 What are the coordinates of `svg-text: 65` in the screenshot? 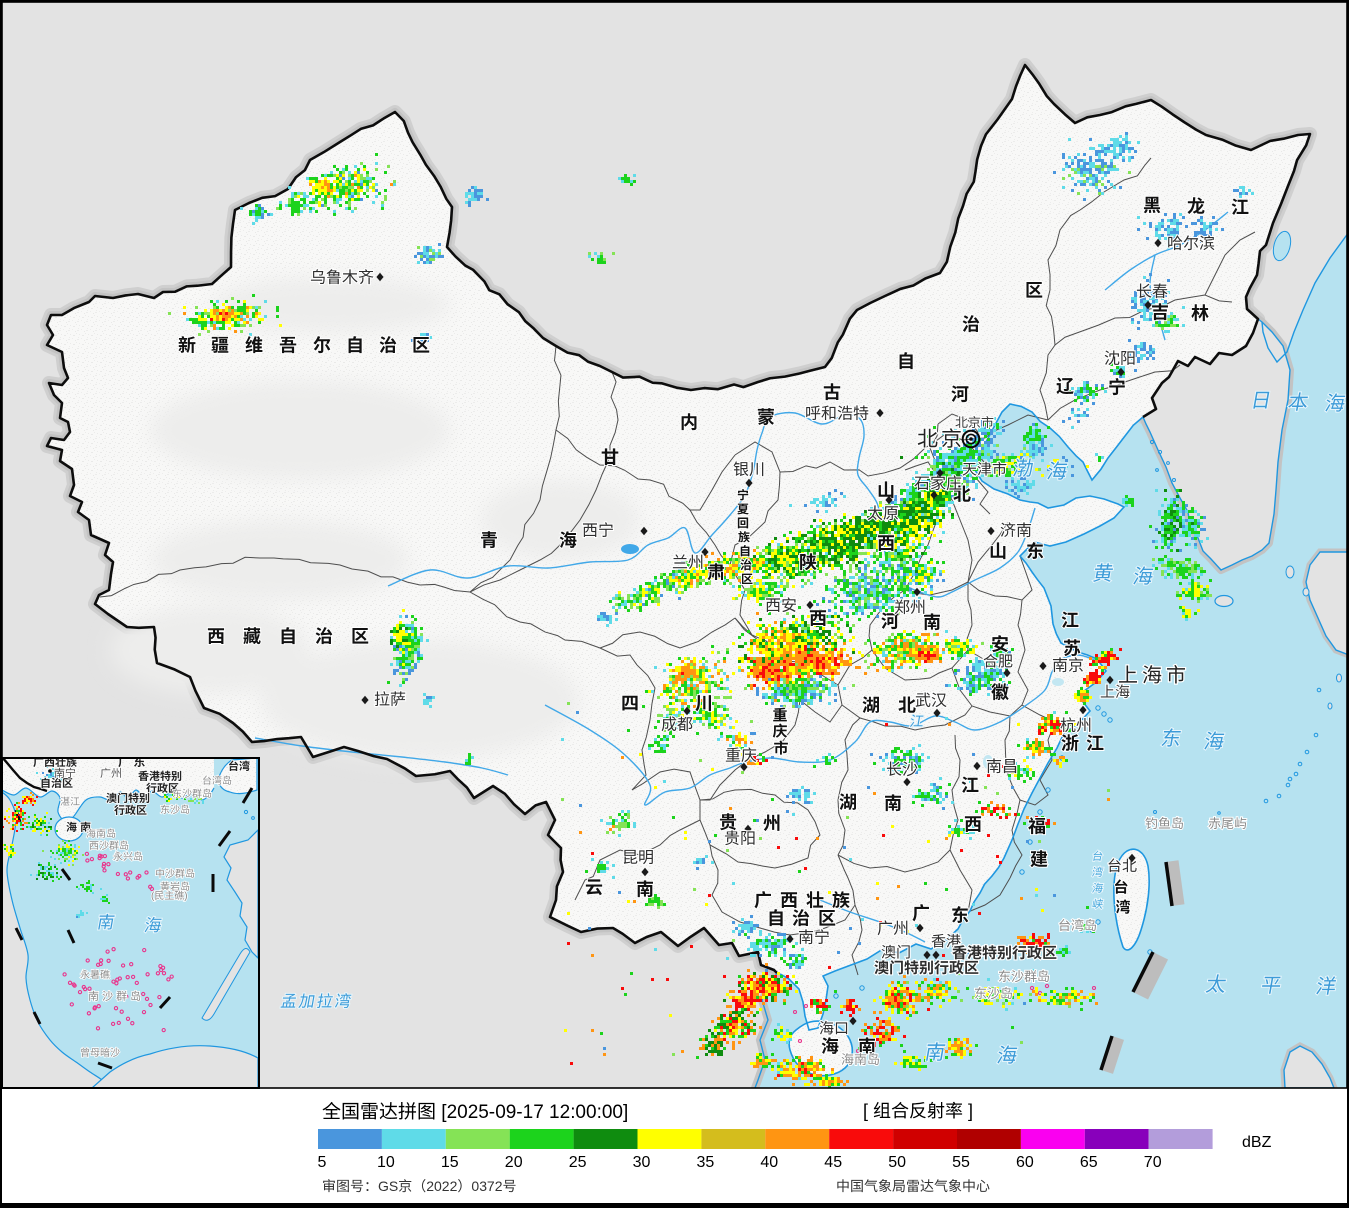 It's located at (1089, 1162).